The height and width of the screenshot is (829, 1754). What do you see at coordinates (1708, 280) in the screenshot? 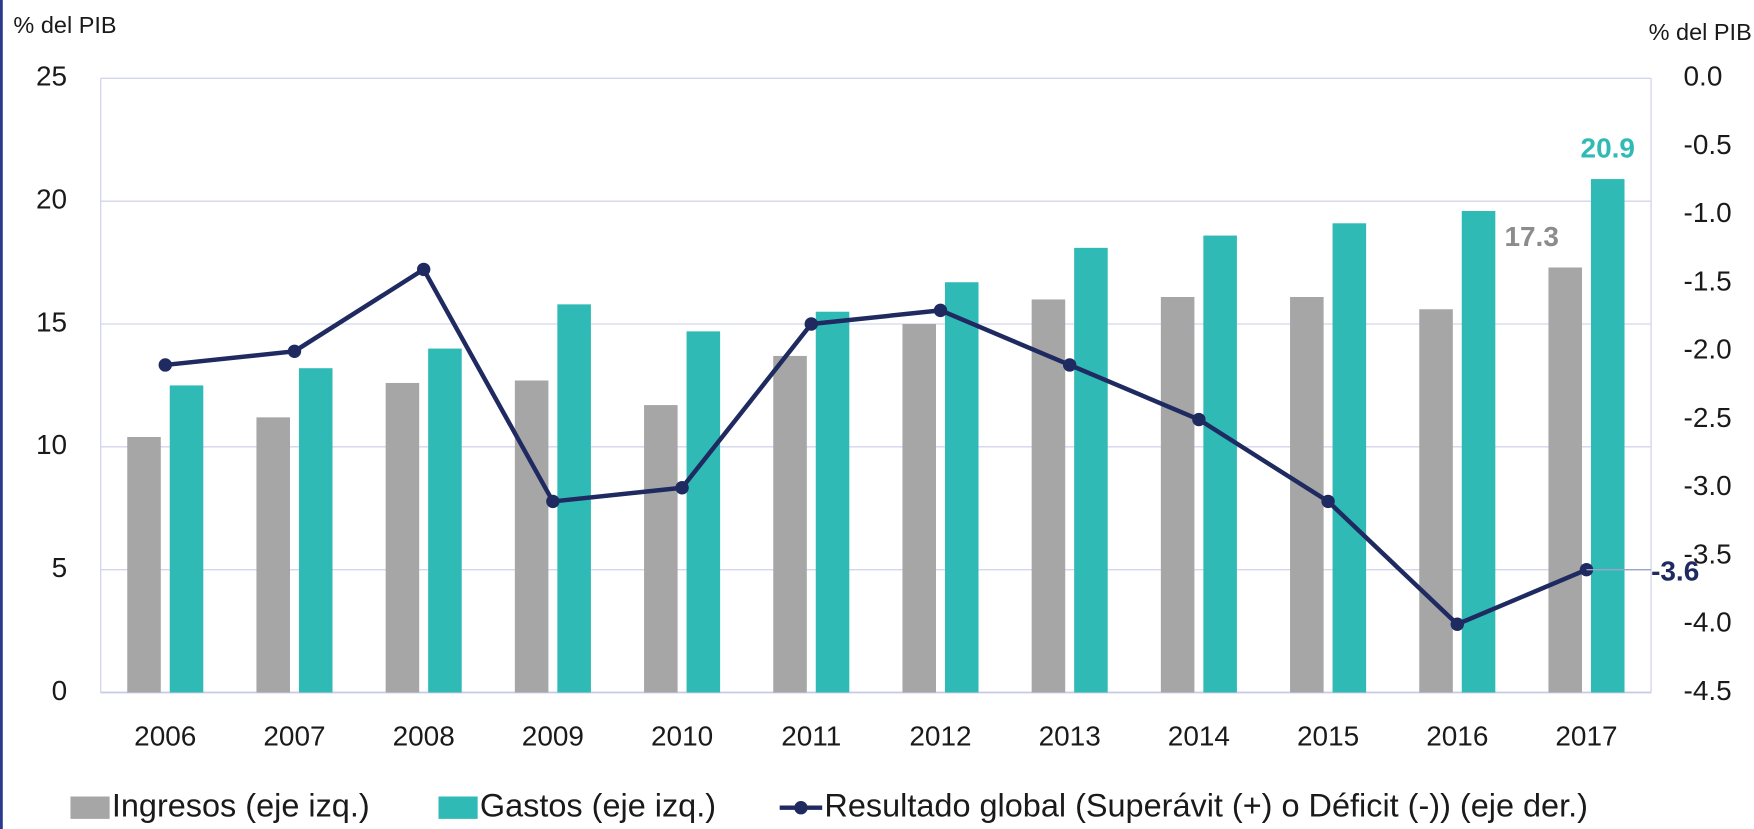
I see `y2-tick-label: -1.5` at bounding box center [1708, 280].